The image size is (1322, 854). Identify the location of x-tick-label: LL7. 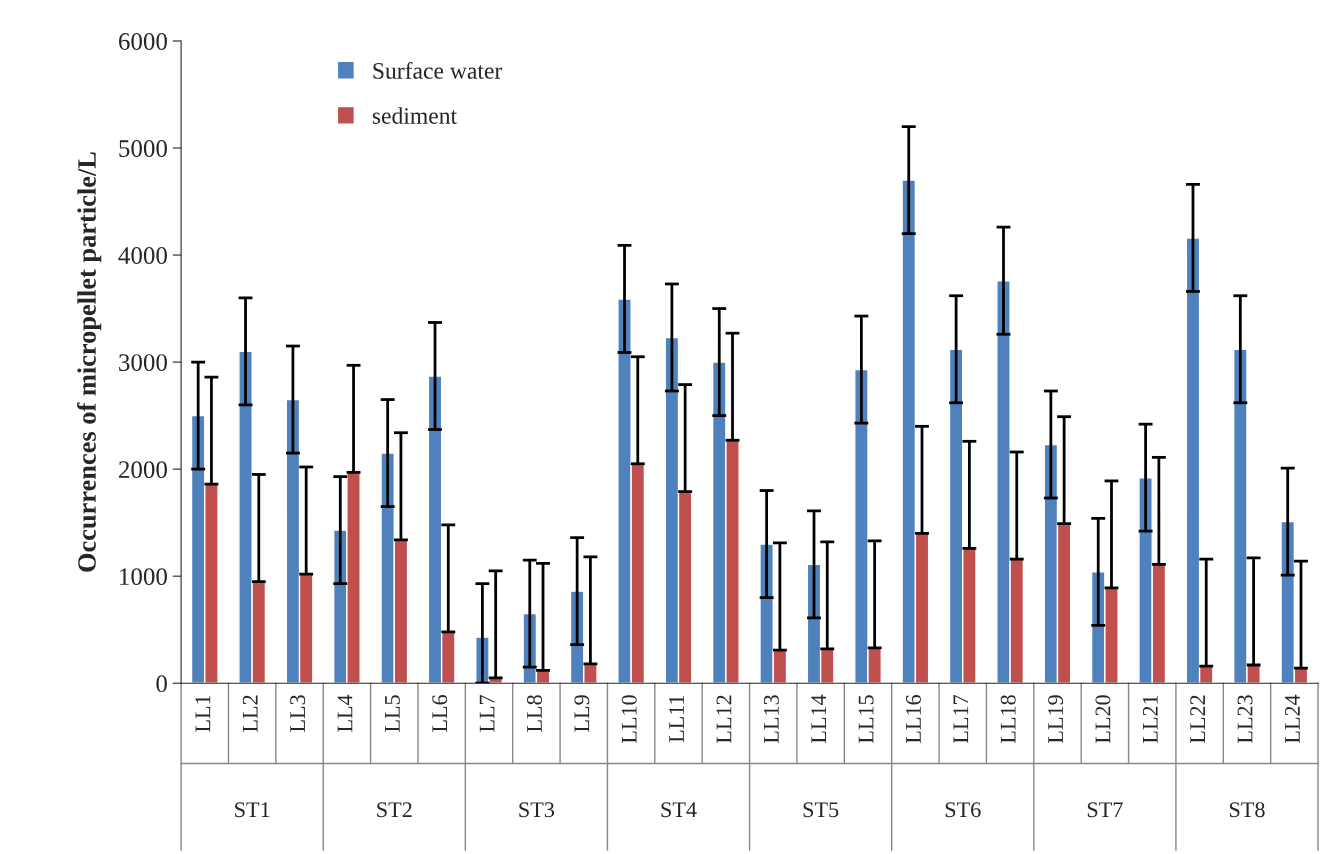
(487, 713).